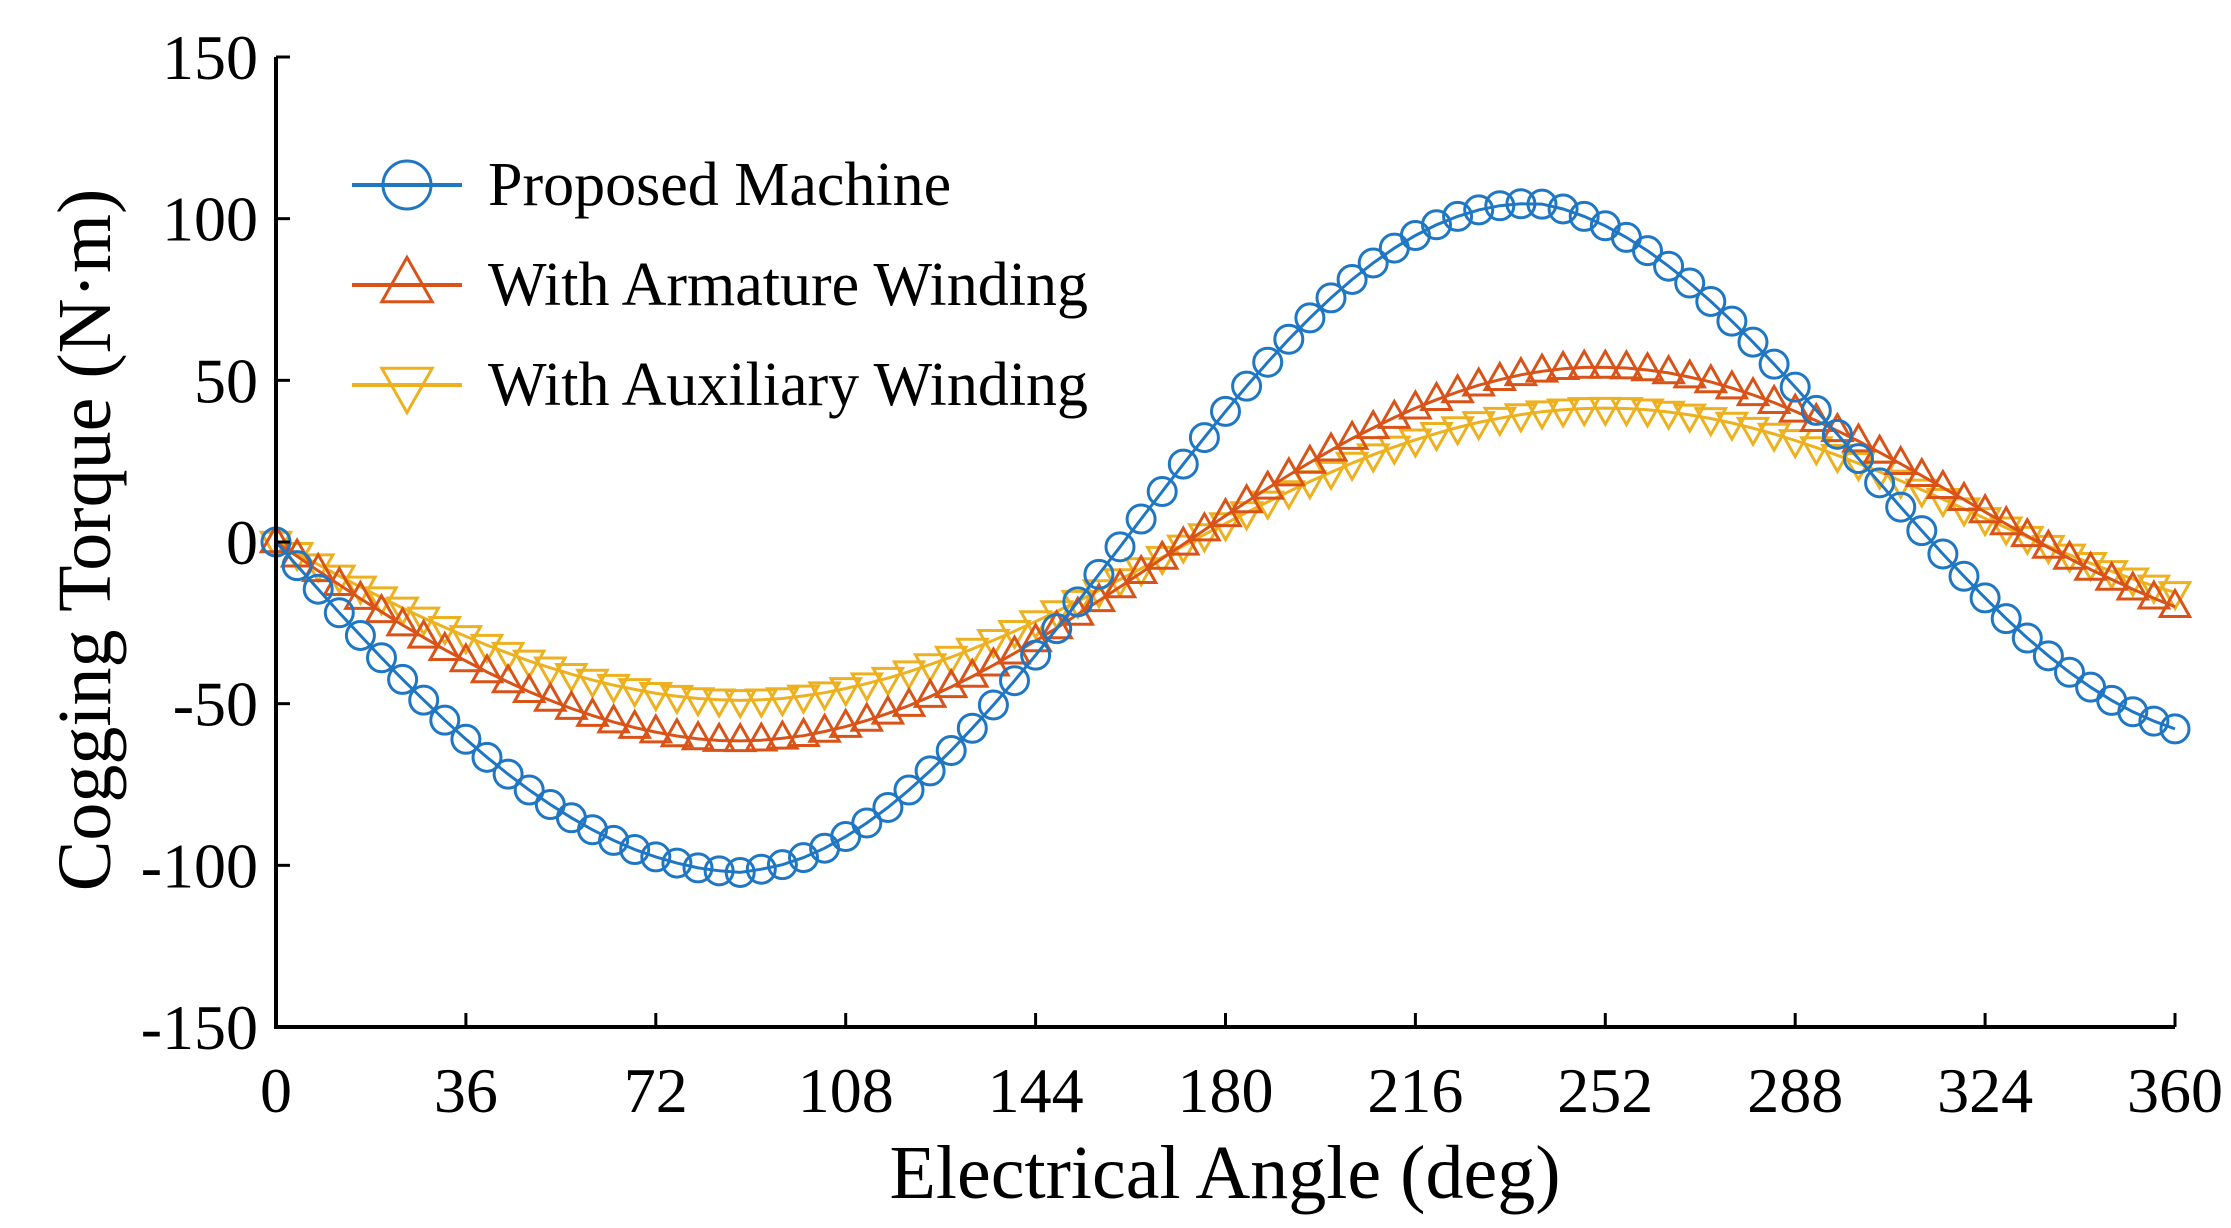 The height and width of the screenshot is (1228, 2231). Describe the element at coordinates (407, 185) in the screenshot. I see `legend-marker` at that location.